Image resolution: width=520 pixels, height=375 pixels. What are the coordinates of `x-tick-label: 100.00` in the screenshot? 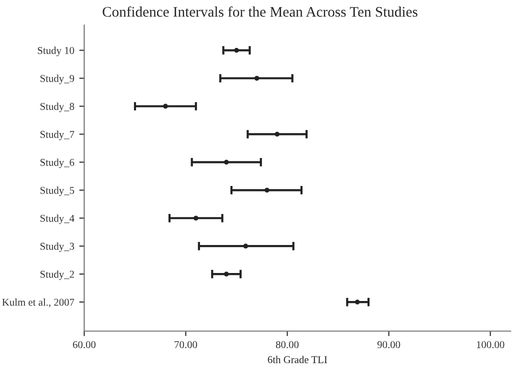 It's located at (490, 344).